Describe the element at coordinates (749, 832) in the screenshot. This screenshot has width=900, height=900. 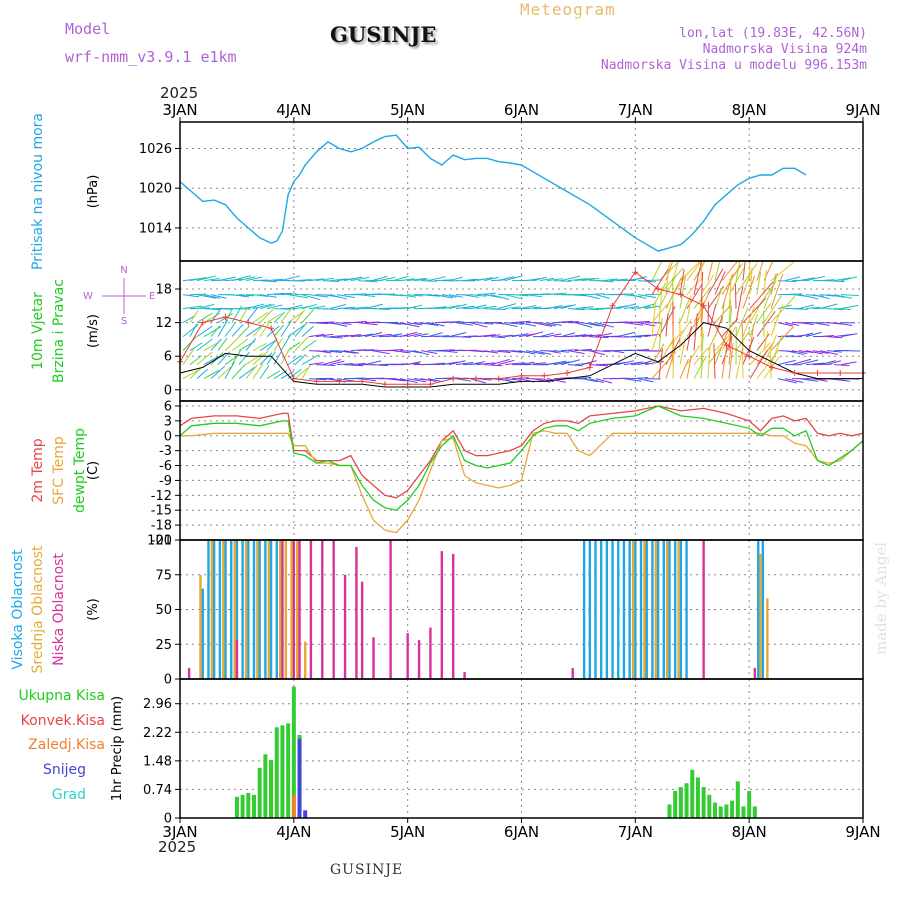
I see `time-tick-bottom: 8JAN` at that location.